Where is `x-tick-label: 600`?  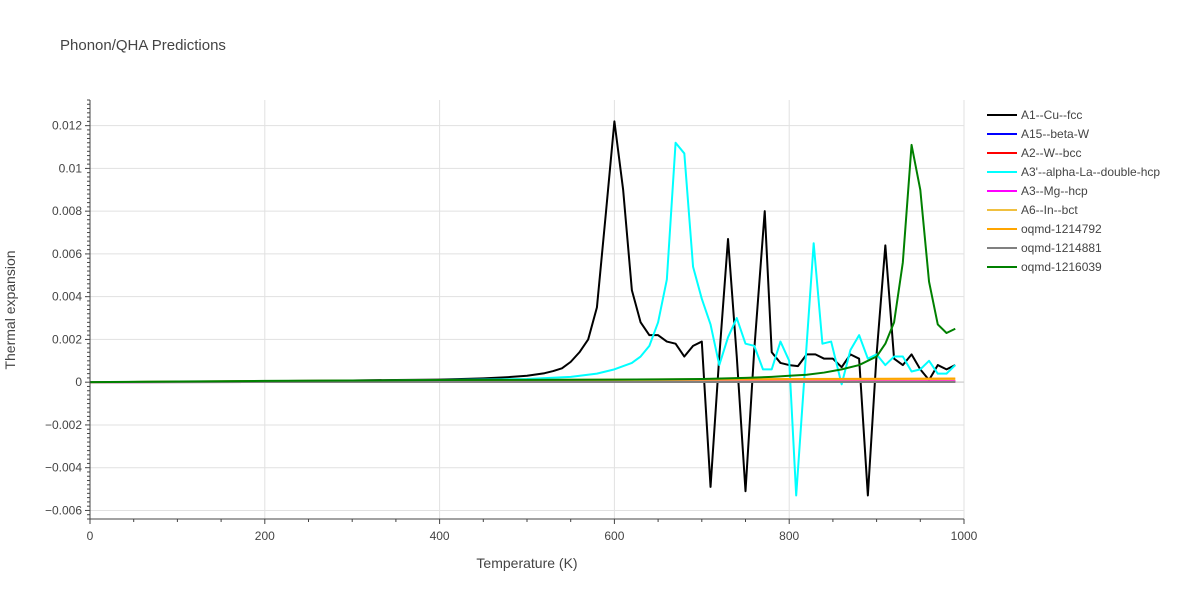
x-tick-label: 600 is located at coordinates (614, 536).